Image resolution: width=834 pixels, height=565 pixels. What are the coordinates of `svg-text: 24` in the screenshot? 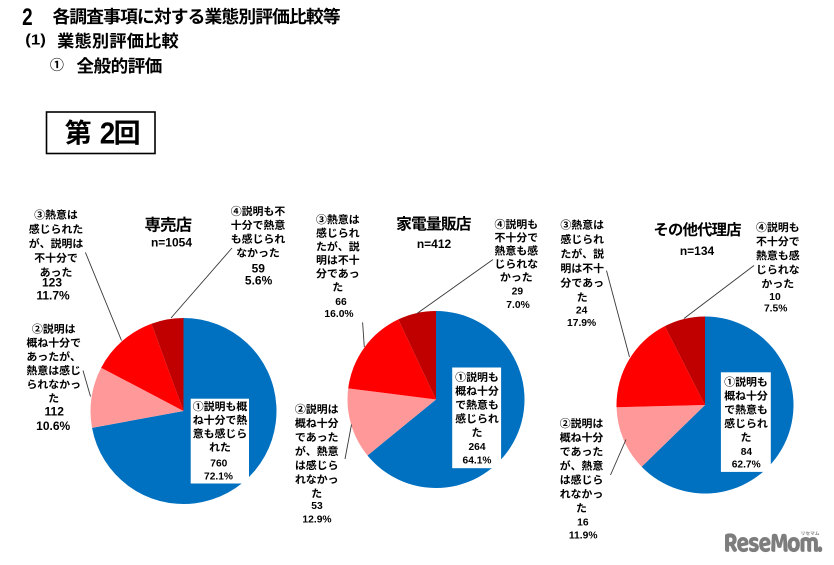 It's located at (582, 310).